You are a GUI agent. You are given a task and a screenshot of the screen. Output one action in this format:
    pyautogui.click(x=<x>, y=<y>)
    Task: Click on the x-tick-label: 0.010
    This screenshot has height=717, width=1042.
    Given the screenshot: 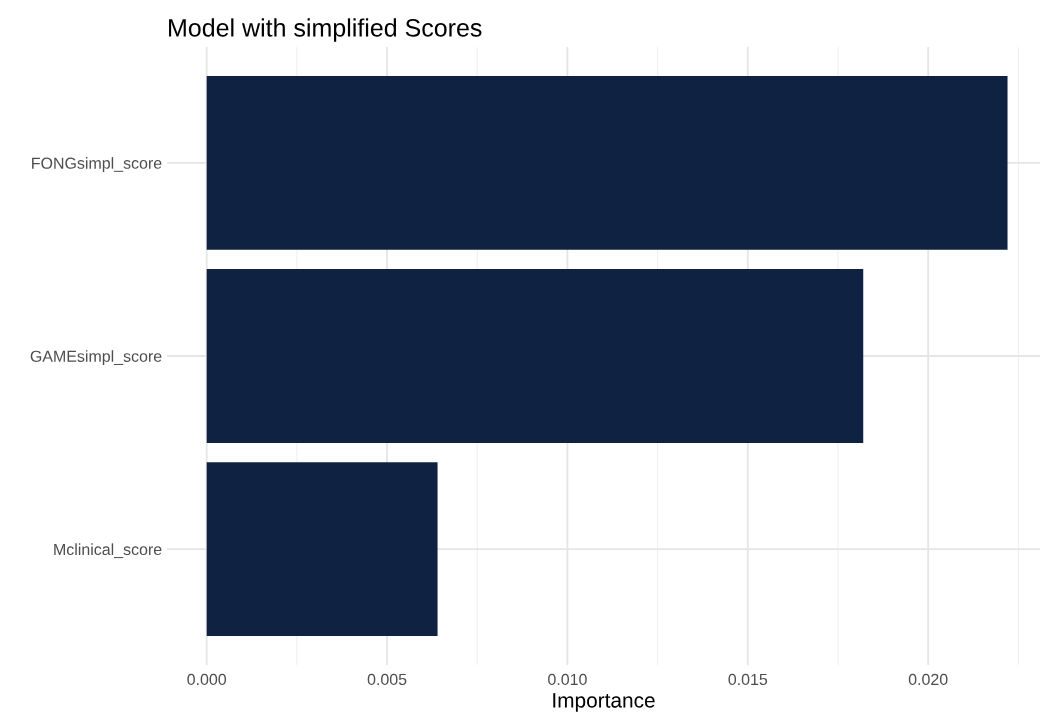 What is the action you would take?
    pyautogui.click(x=567, y=679)
    